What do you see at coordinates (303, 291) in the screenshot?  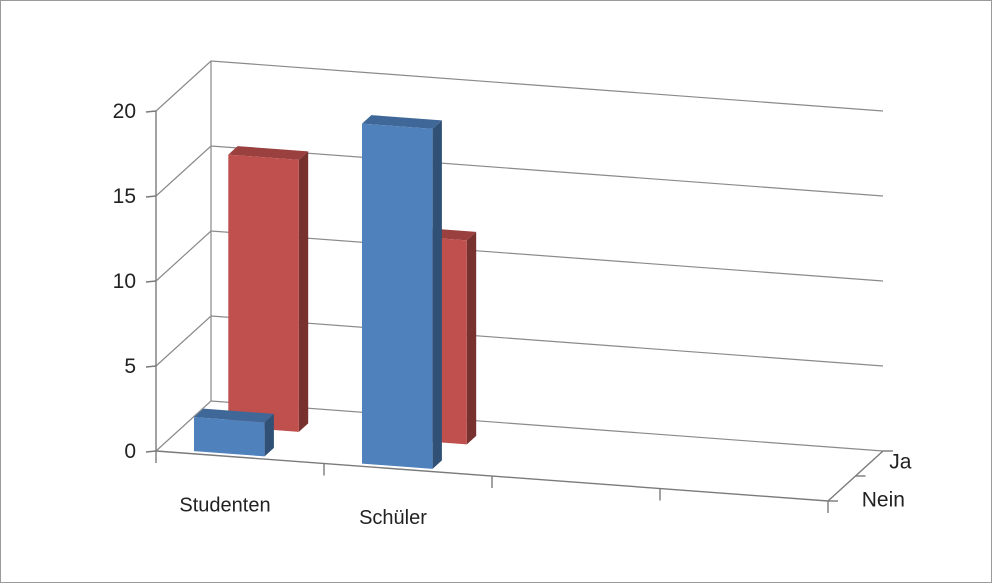 I see `bar-nein-0-side` at bounding box center [303, 291].